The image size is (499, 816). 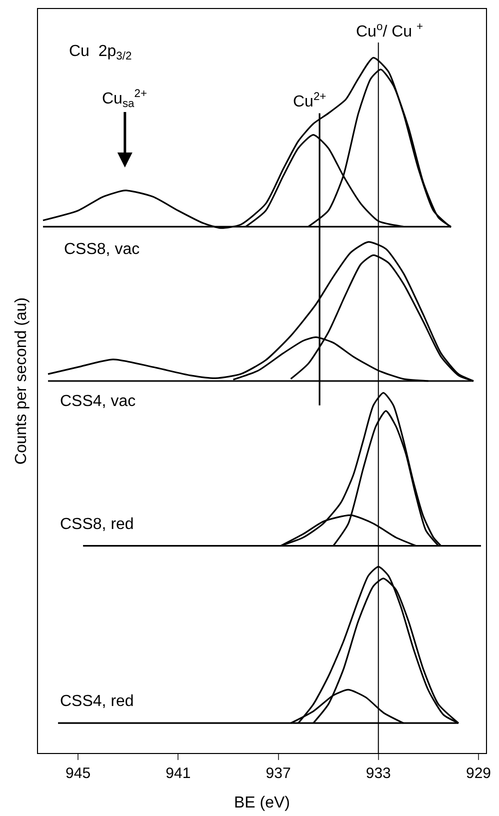 What do you see at coordinates (309, 101) in the screenshot?
I see `annotation: Cu$^{2+}$` at bounding box center [309, 101].